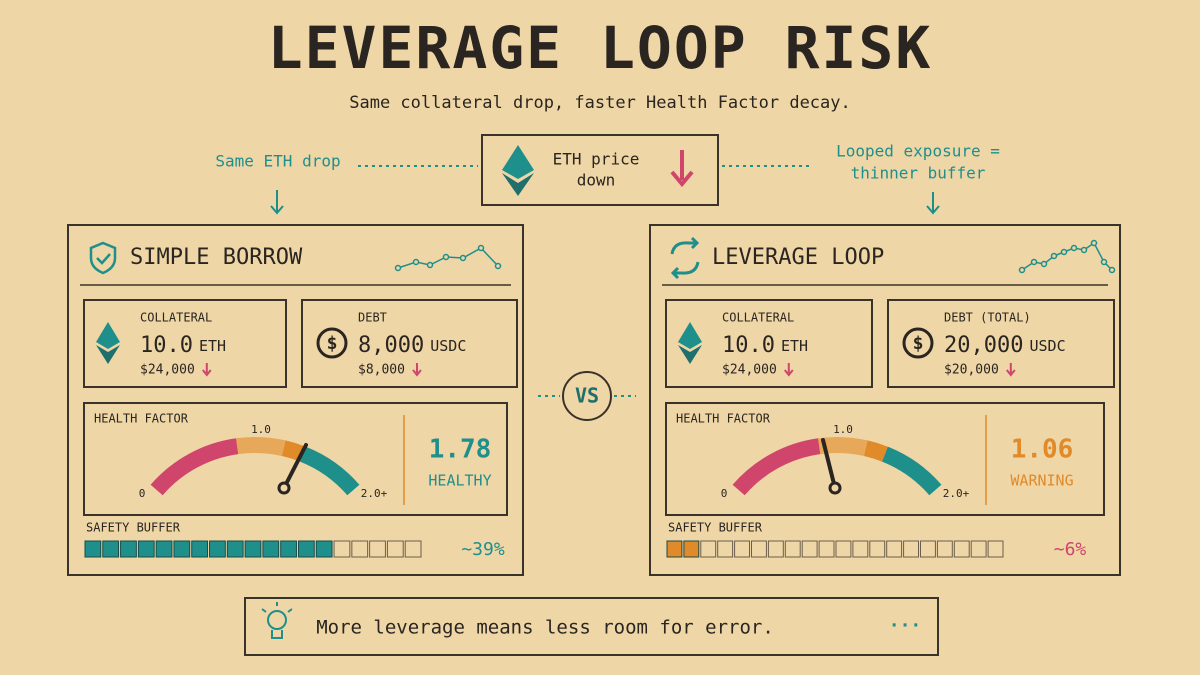  Describe the element at coordinates (933, 203) in the screenshot. I see `arrow` at that location.